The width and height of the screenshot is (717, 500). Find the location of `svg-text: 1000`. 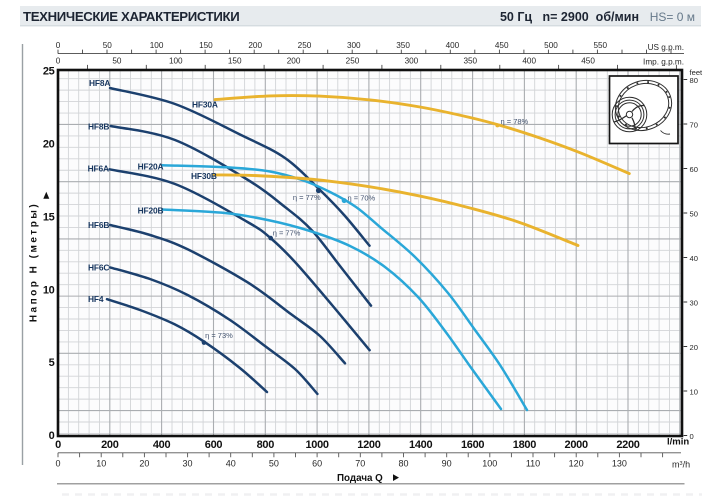

svg-text: 1000 is located at coordinates (316, 445).